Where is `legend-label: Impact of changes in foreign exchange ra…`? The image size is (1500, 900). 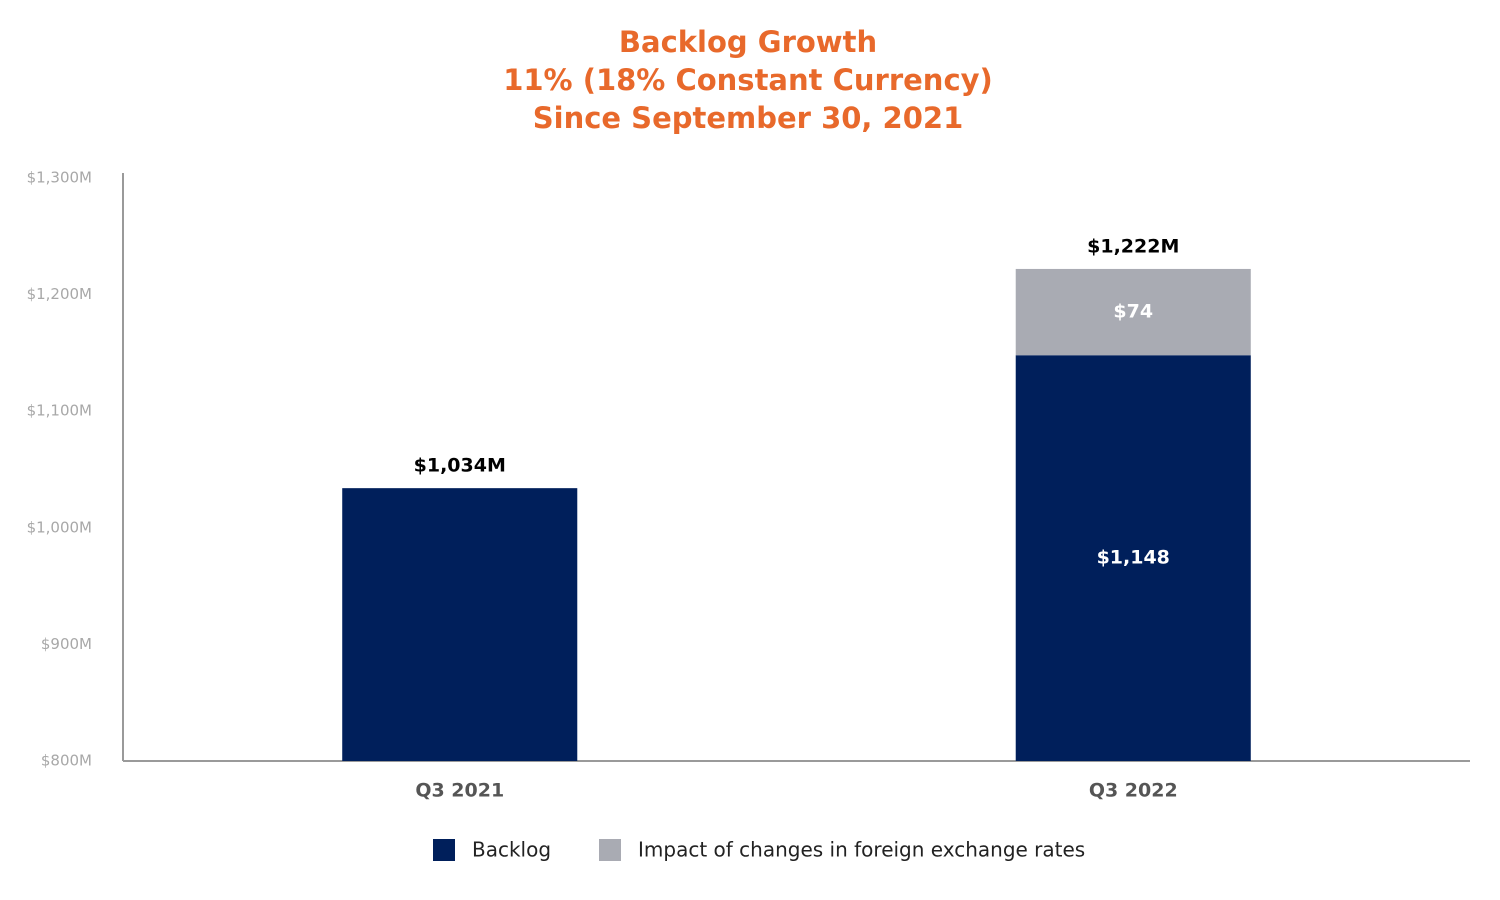 legend-label: Impact of changes in foreign exchange ra… is located at coordinates (861, 850).